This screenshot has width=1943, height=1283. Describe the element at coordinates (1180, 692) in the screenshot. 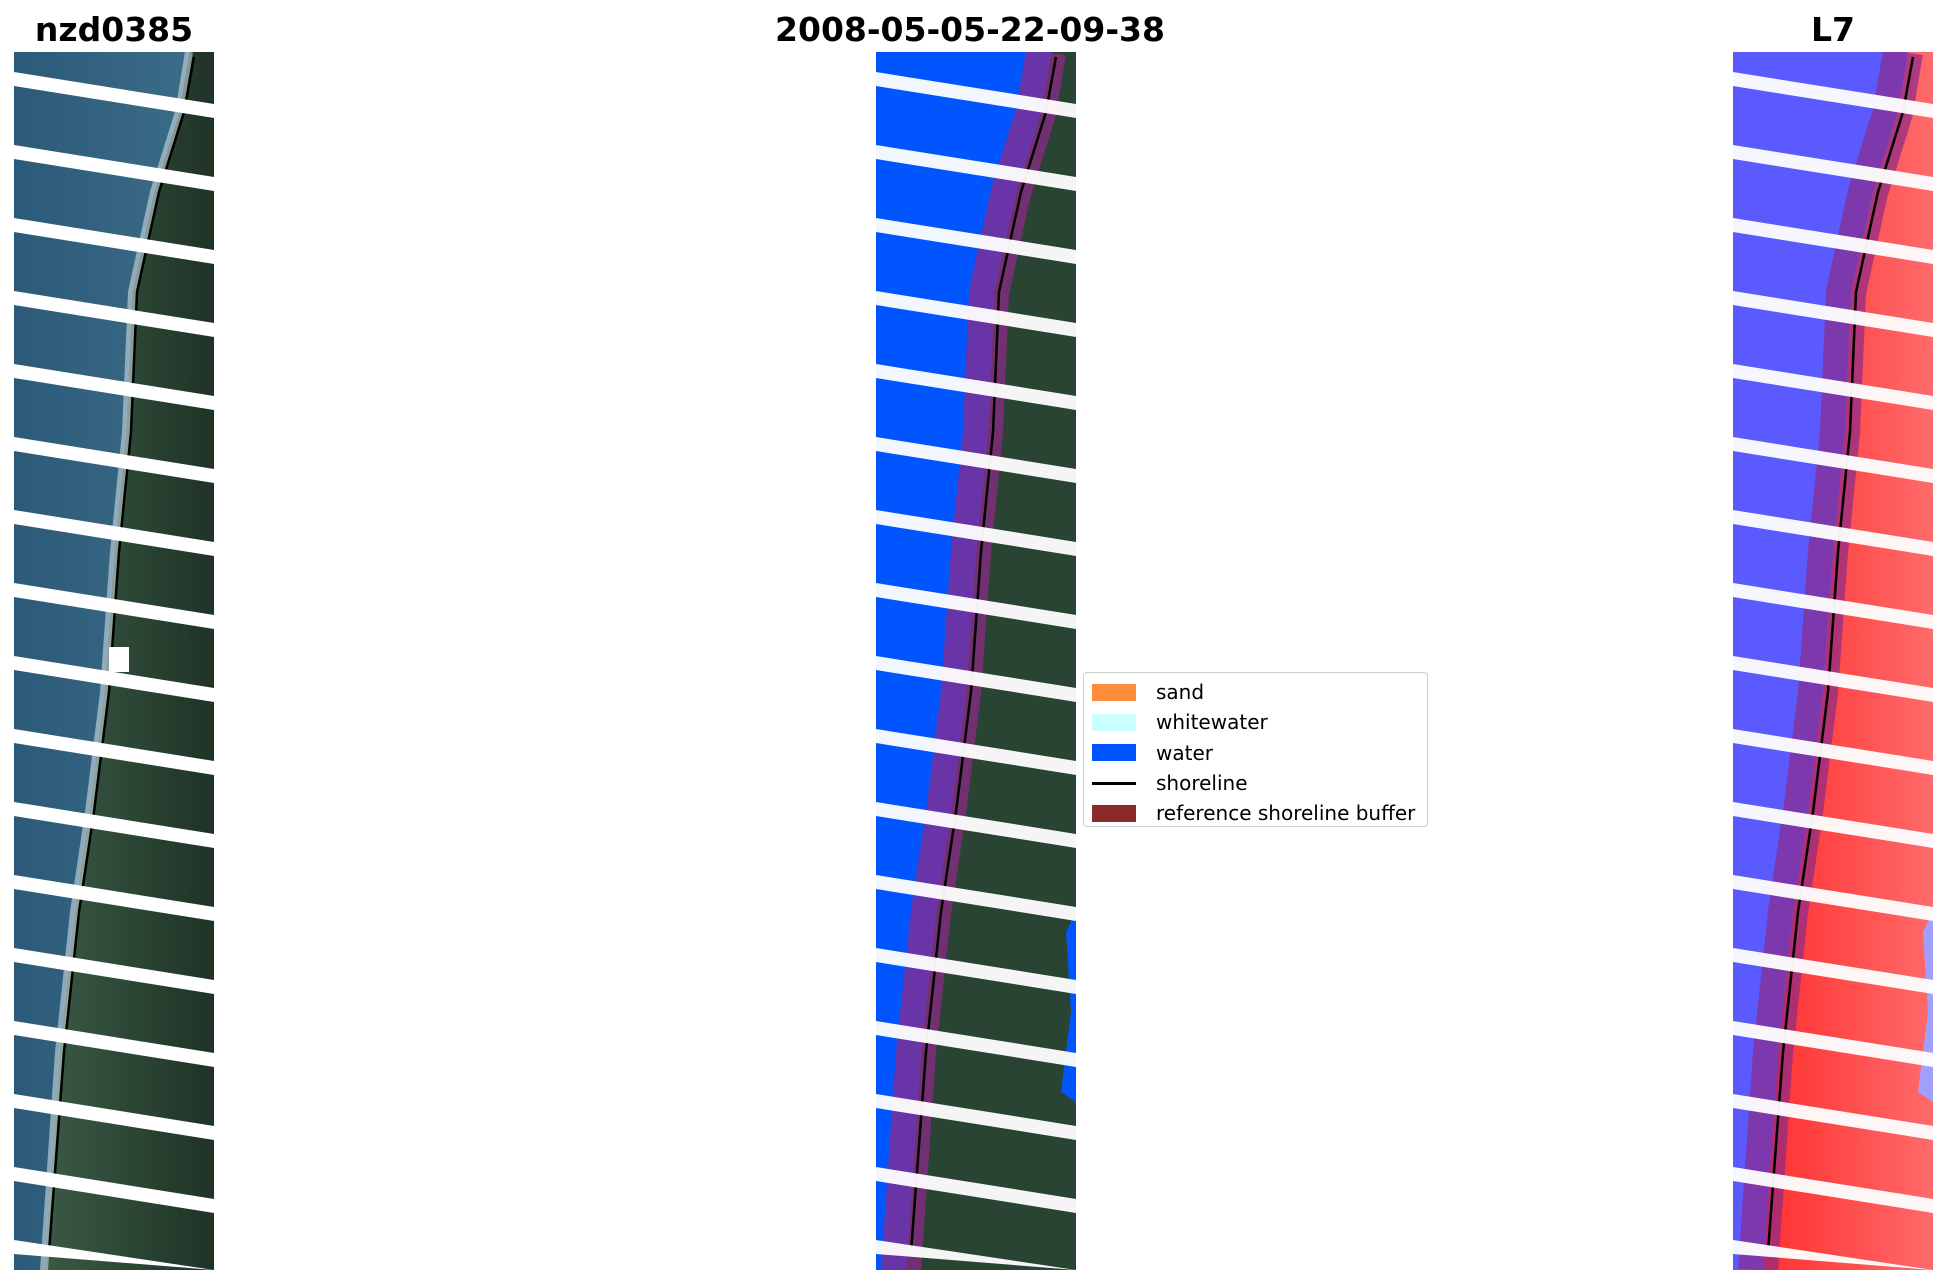

I see `legend-label-sand: sand` at that location.